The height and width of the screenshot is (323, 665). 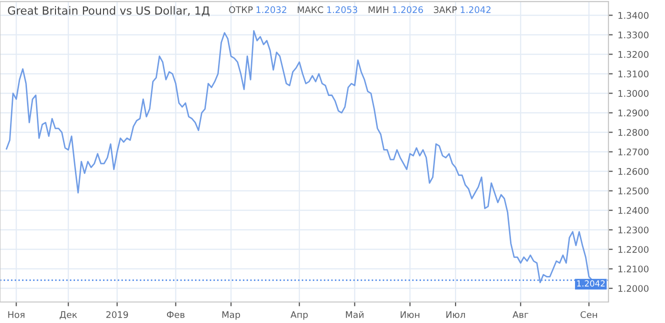 What do you see at coordinates (633, 93) in the screenshot?
I see `y-tick-label: 1.3000` at bounding box center [633, 93].